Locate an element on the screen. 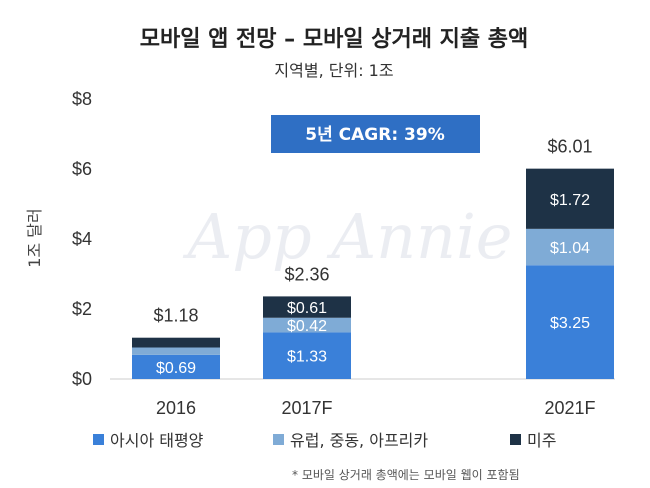  y-tick-label: $6 is located at coordinates (82, 169).